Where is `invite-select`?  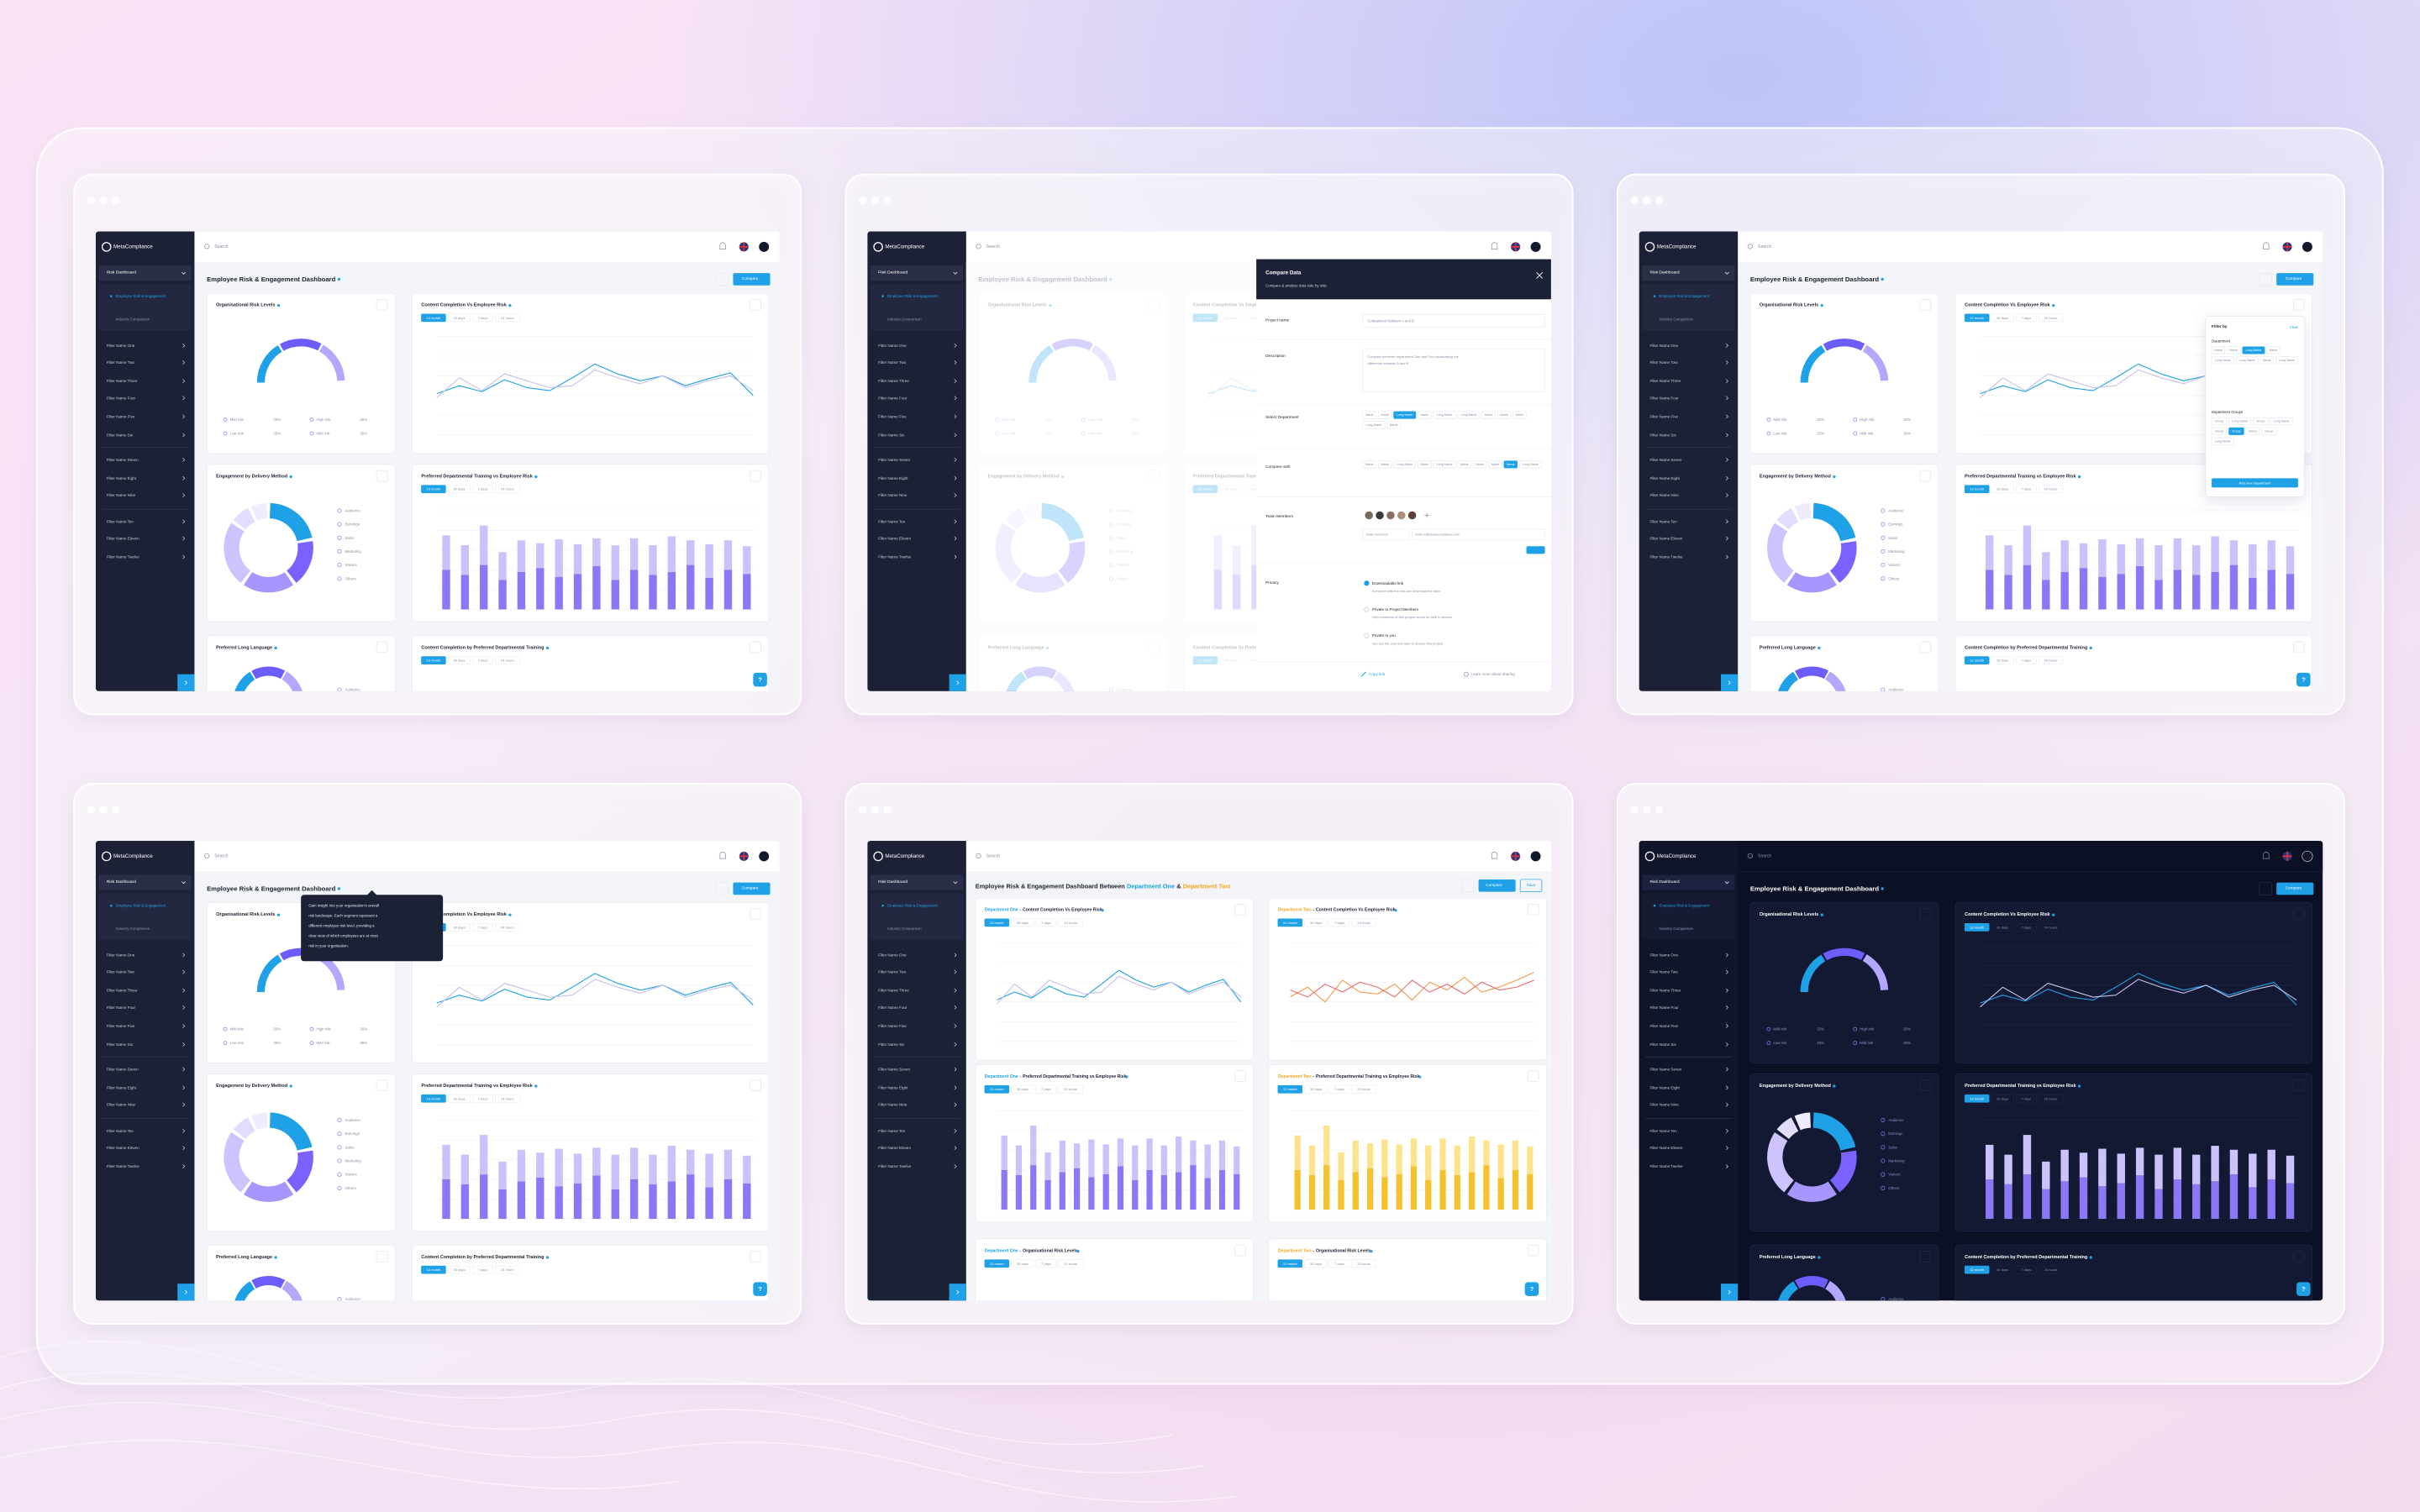 invite-select is located at coordinates (1386, 534).